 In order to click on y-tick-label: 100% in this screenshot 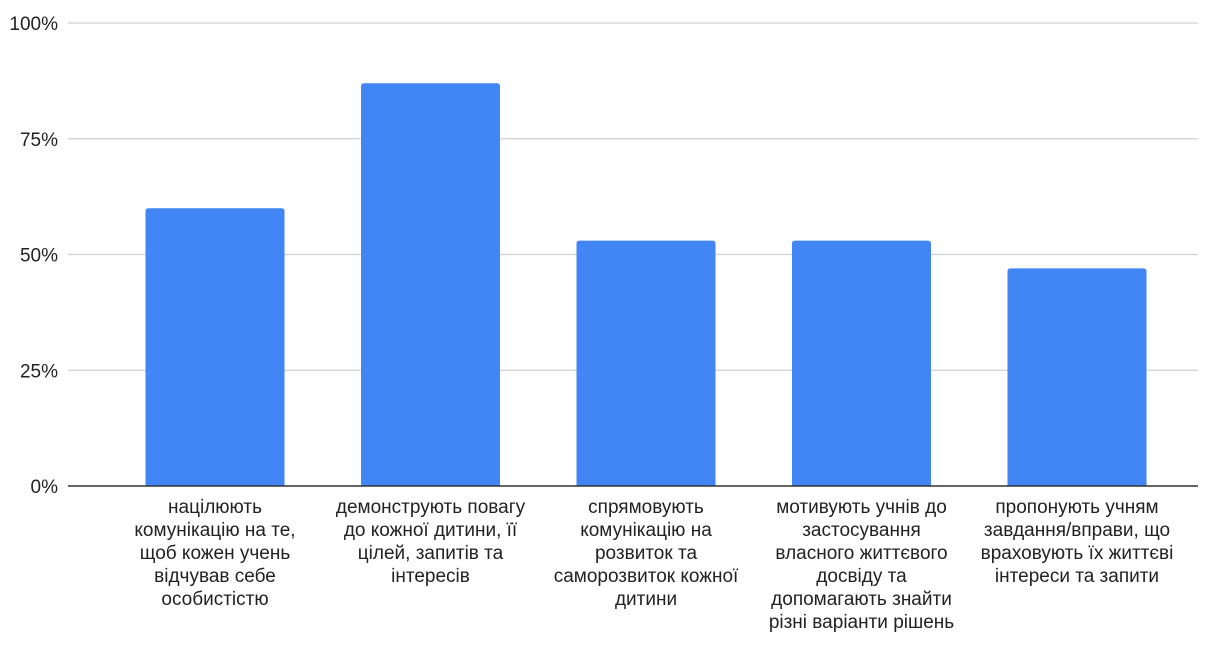, I will do `click(33, 24)`.